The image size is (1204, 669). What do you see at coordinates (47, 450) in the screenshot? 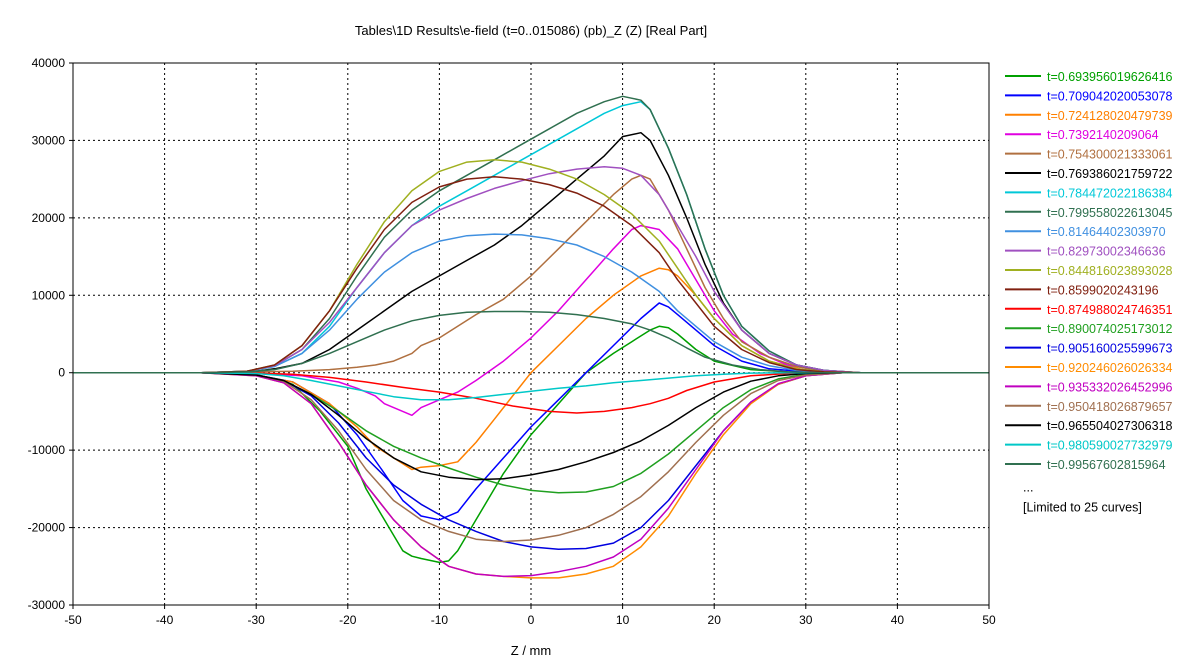
I see `y-tick-label: -10000` at bounding box center [47, 450].